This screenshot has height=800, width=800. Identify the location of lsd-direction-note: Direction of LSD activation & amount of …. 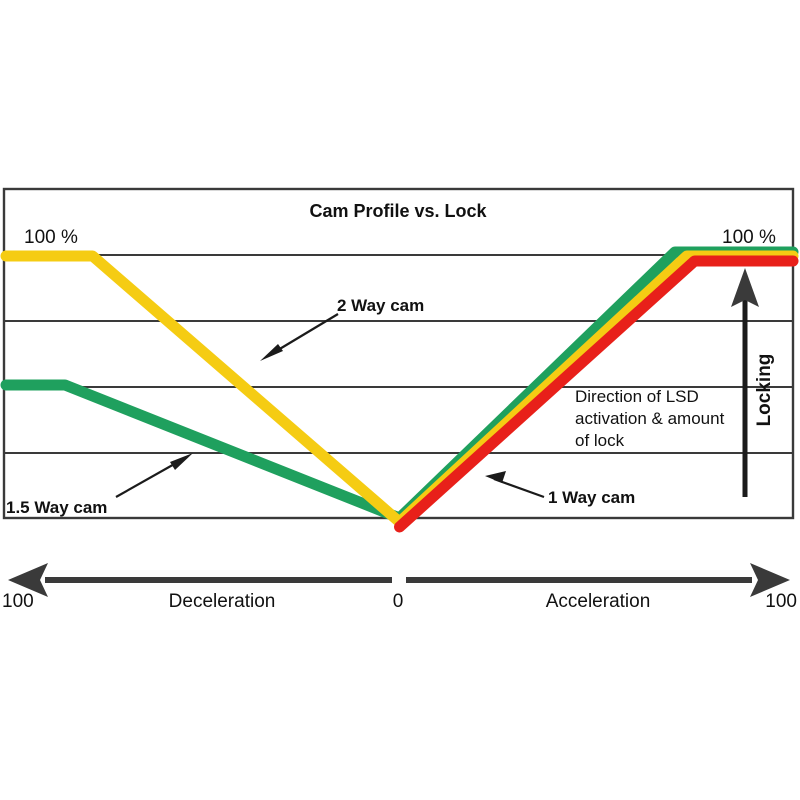
(650, 418).